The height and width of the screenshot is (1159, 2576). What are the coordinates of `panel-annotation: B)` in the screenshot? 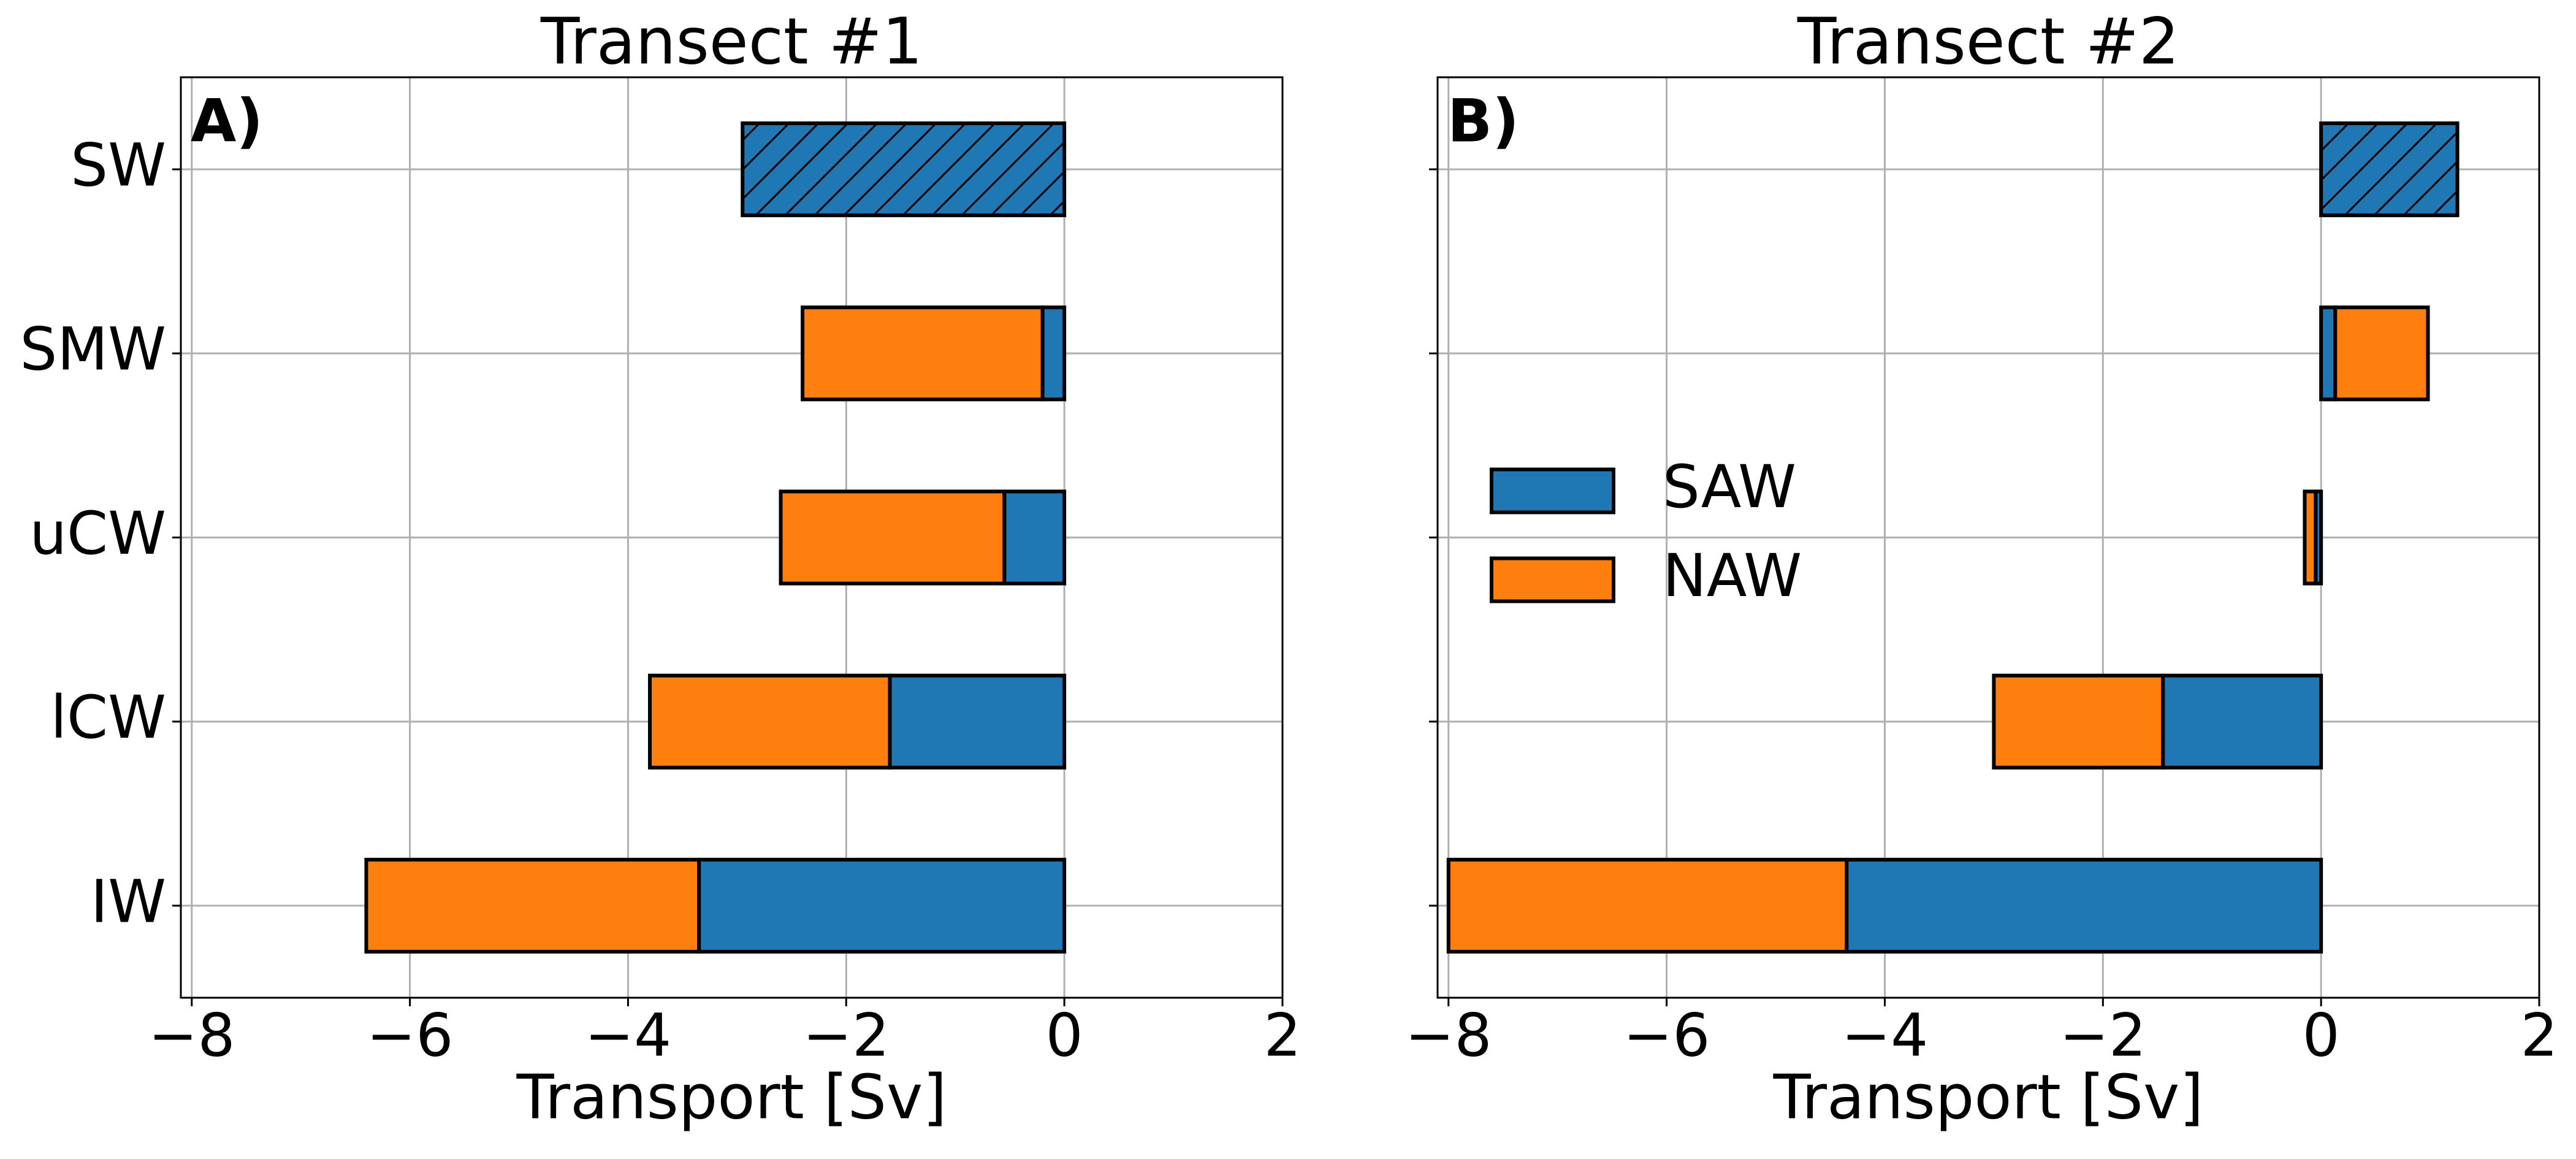 It's located at (1483, 121).